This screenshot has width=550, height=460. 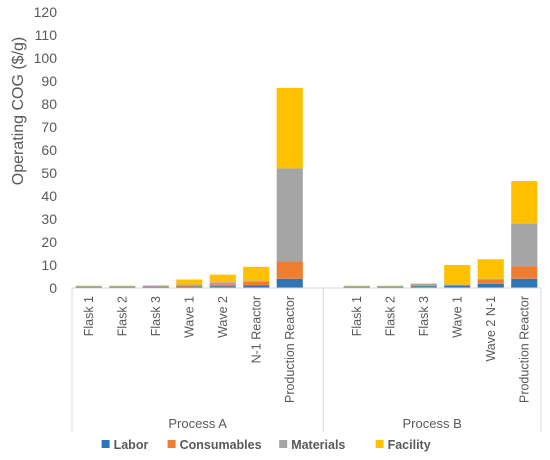 What do you see at coordinates (409, 445) in the screenshot?
I see `legend-label-facility: Facility` at bounding box center [409, 445].